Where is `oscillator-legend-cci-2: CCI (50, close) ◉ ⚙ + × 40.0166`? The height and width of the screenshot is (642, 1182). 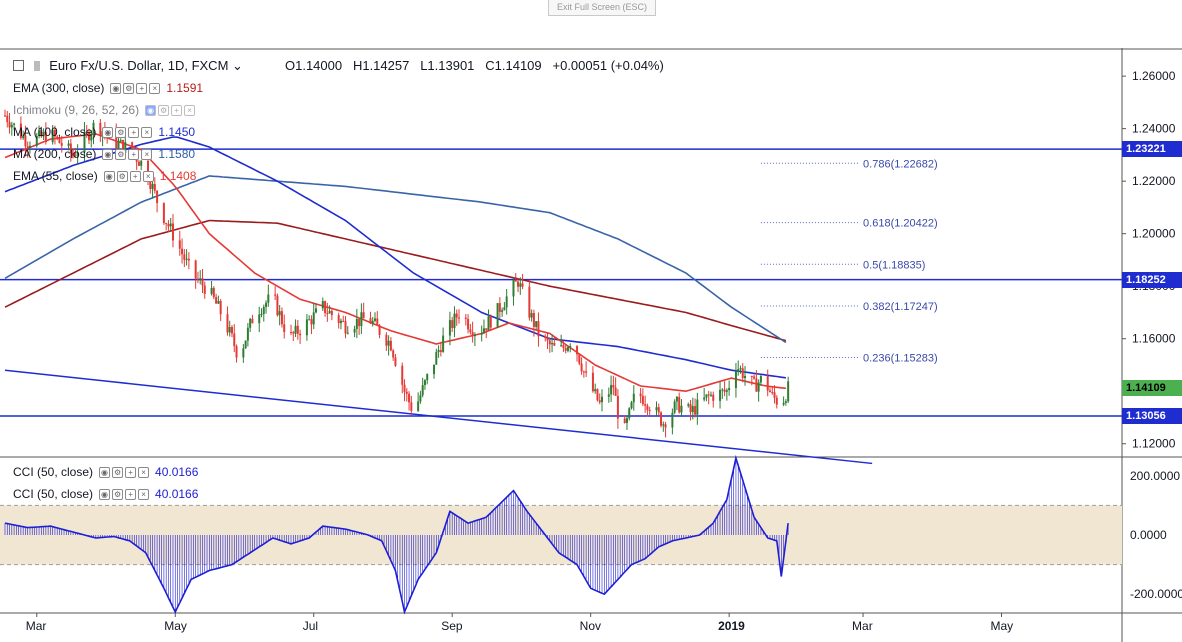 oscillator-legend-cci-2: CCI (50, close) ◉ ⚙ + × 40.0166 is located at coordinates (105, 494).